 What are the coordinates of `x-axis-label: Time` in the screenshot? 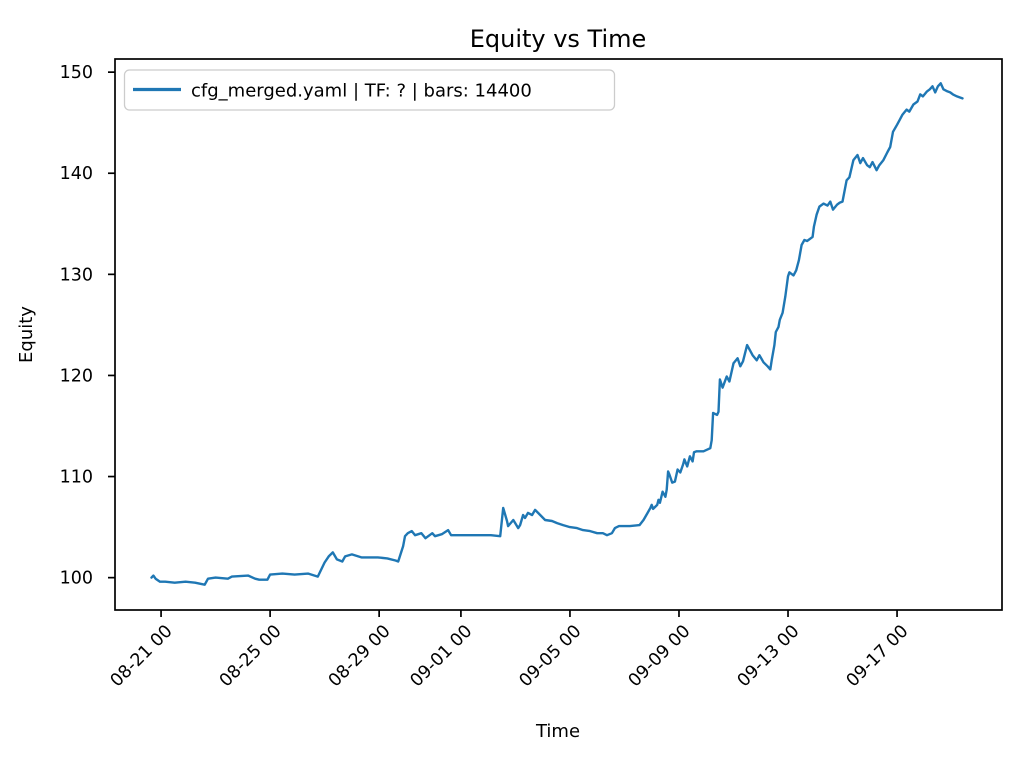 It's located at (557, 731).